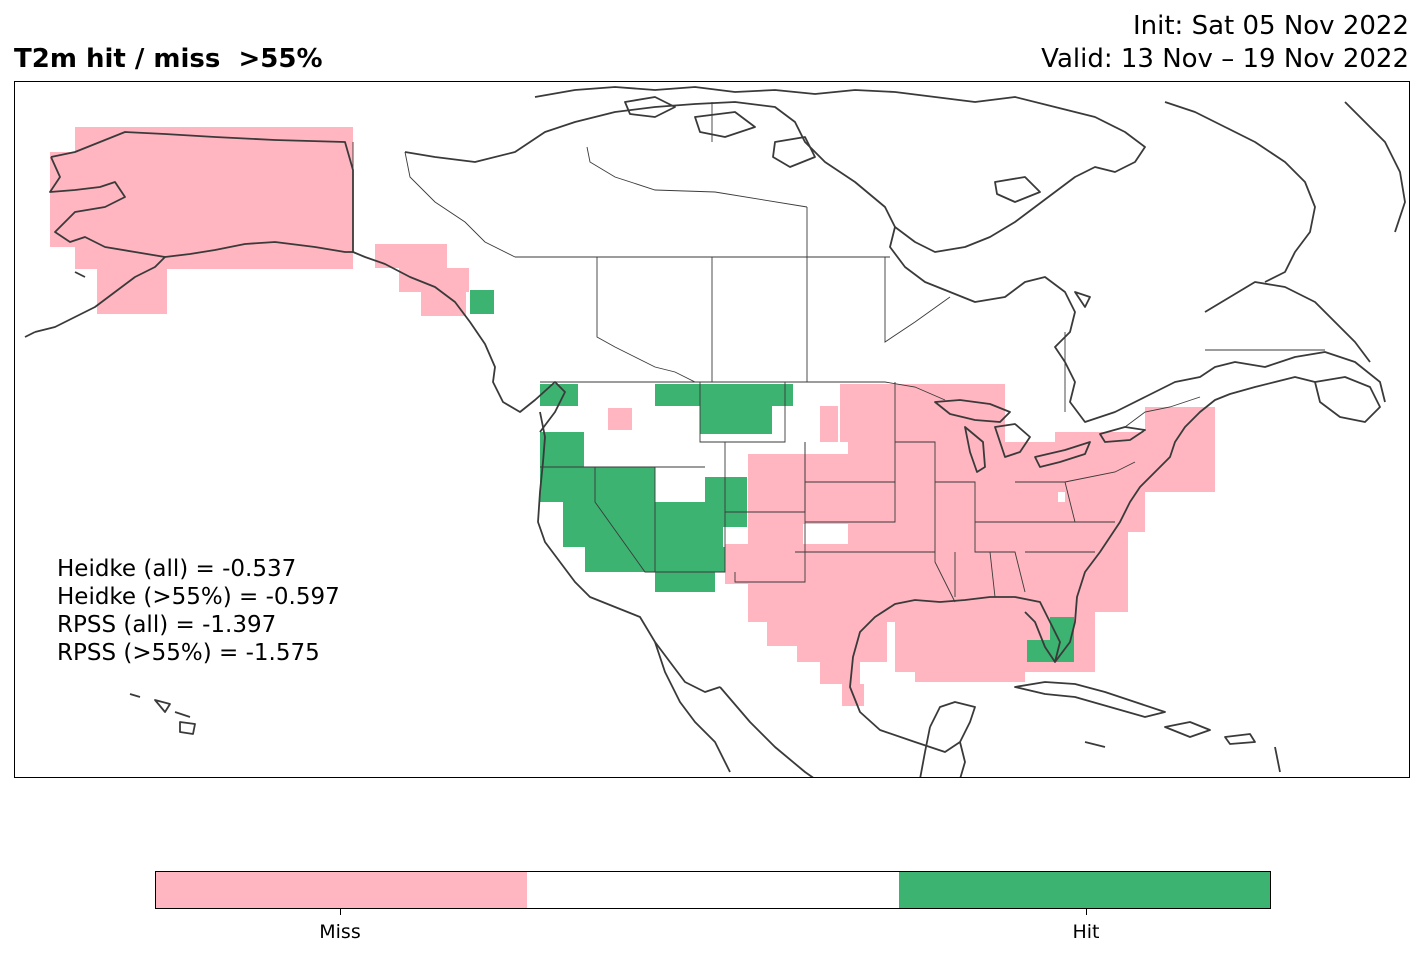 The height and width of the screenshot is (958, 1425). What do you see at coordinates (1084, 890) in the screenshot?
I see `colorbar-hit-segment` at bounding box center [1084, 890].